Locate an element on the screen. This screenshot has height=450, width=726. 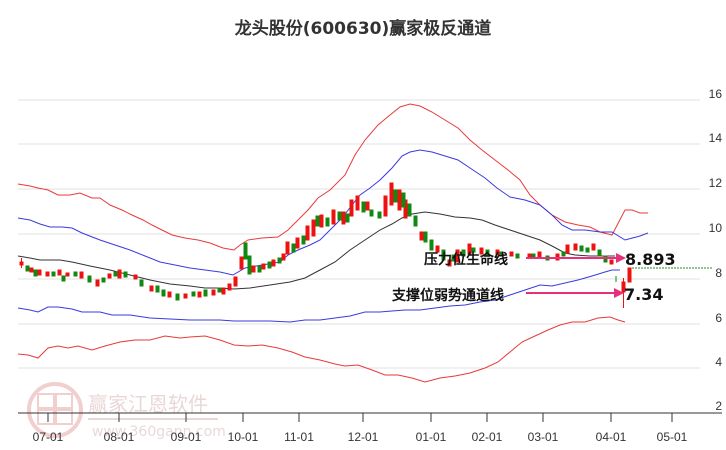
y-tick-8: 8 is located at coordinates (718, 273).